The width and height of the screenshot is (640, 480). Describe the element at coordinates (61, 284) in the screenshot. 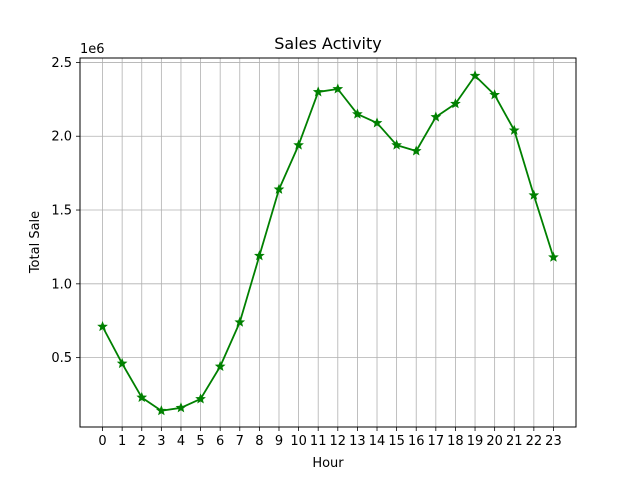

I see `y-tick-label: 1.0` at that location.